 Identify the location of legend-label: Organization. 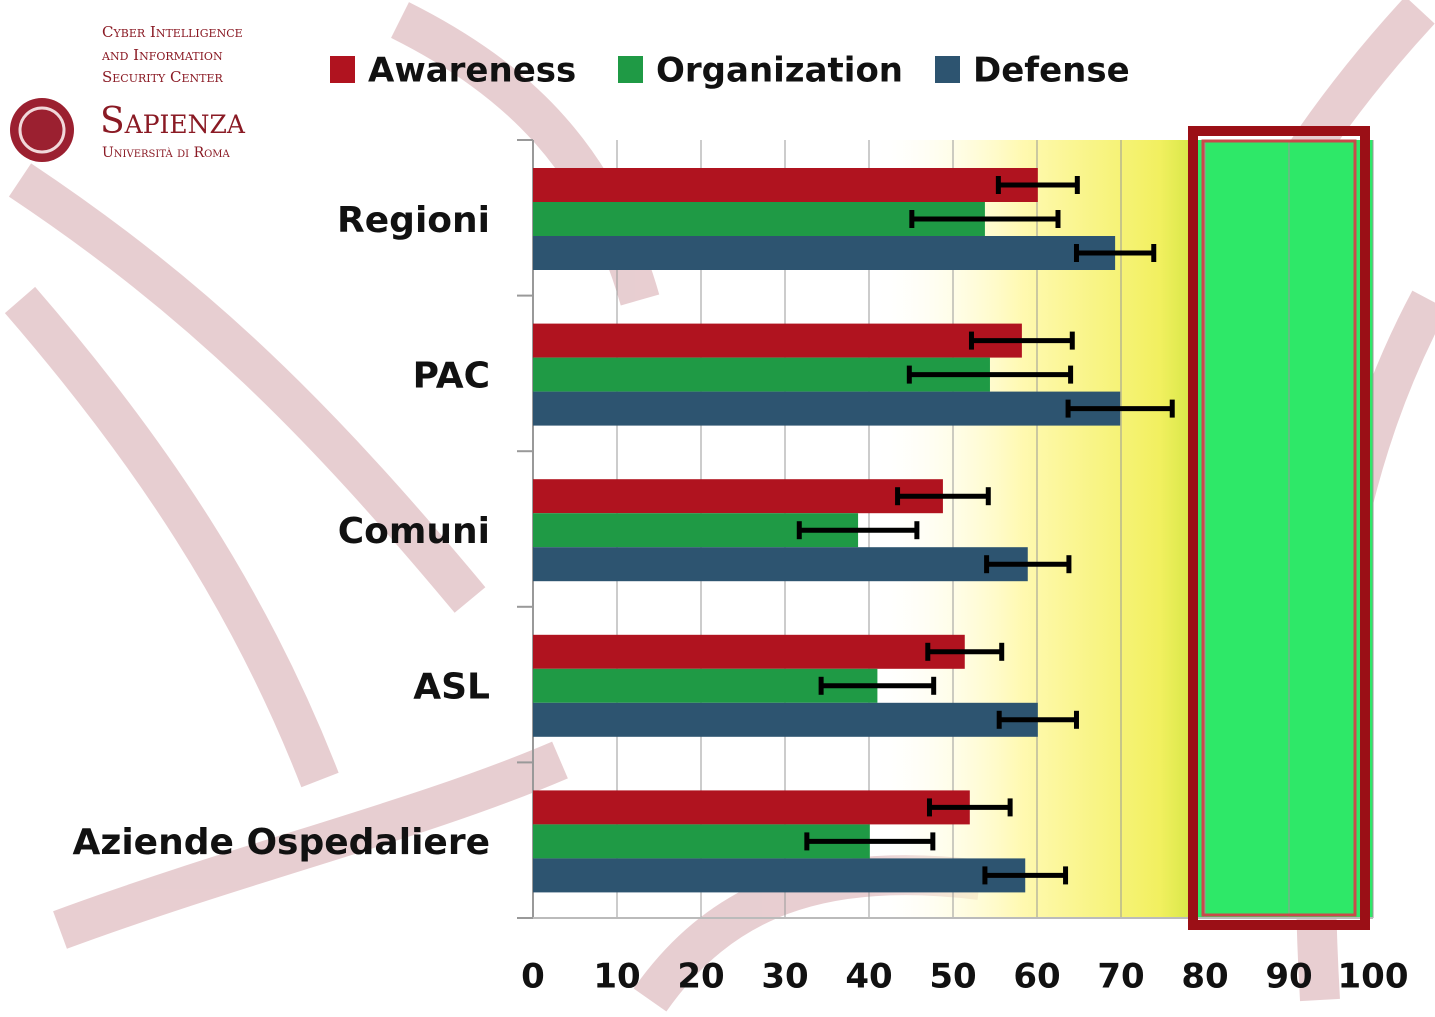
(779, 71).